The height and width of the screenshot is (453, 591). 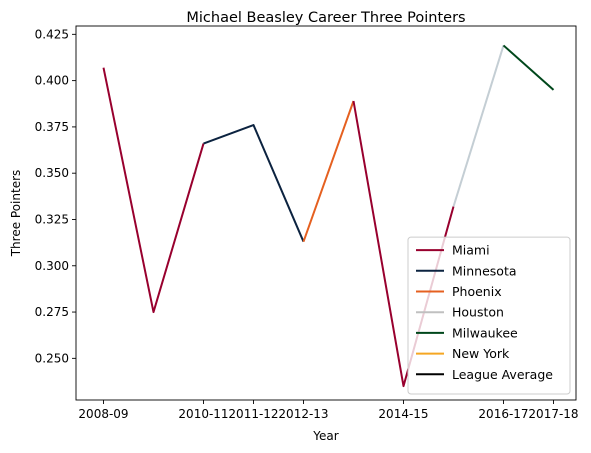 What do you see at coordinates (52, 173) in the screenshot?
I see `y-tick-label: 0.350` at bounding box center [52, 173].